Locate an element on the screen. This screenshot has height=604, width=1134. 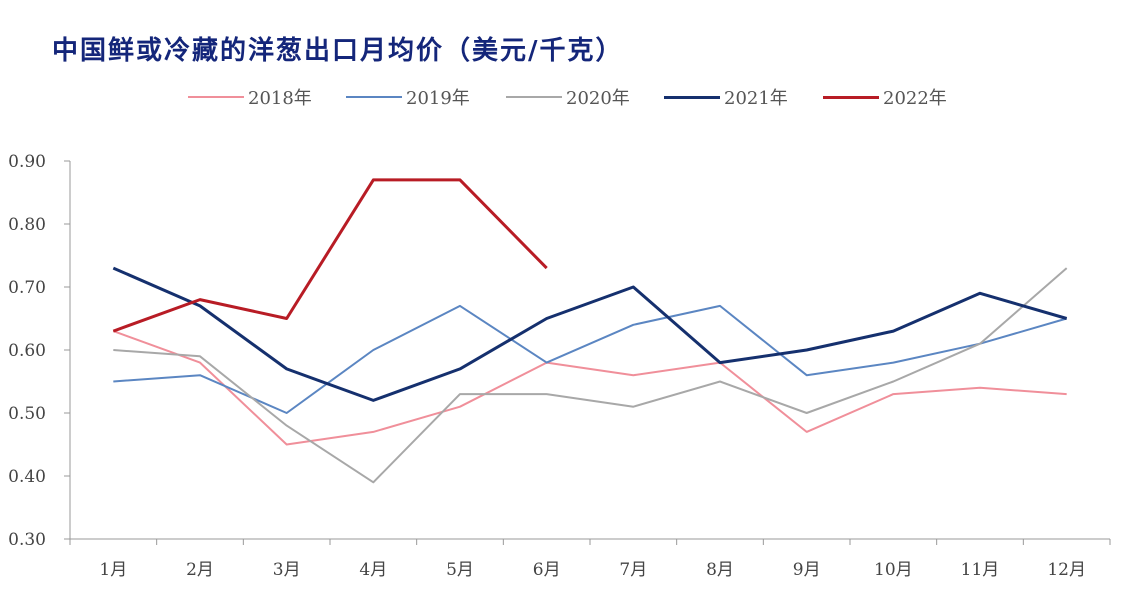
legend-item: 2019年 is located at coordinates (408, 97).